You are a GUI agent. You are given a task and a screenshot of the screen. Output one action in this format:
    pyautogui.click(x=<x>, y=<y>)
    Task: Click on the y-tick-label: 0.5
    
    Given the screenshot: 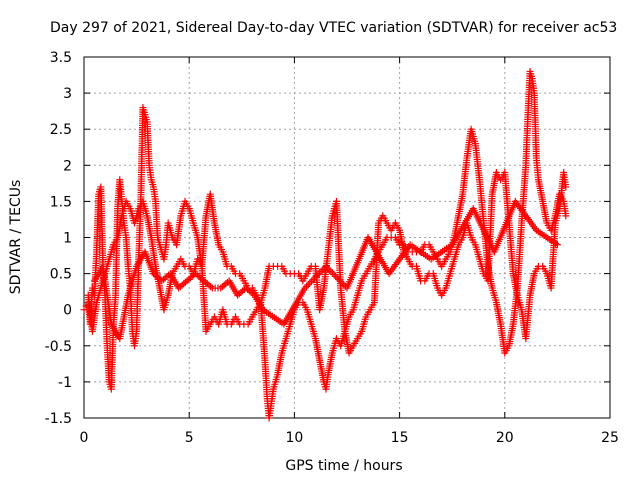 What is the action you would take?
    pyautogui.click(x=61, y=275)
    